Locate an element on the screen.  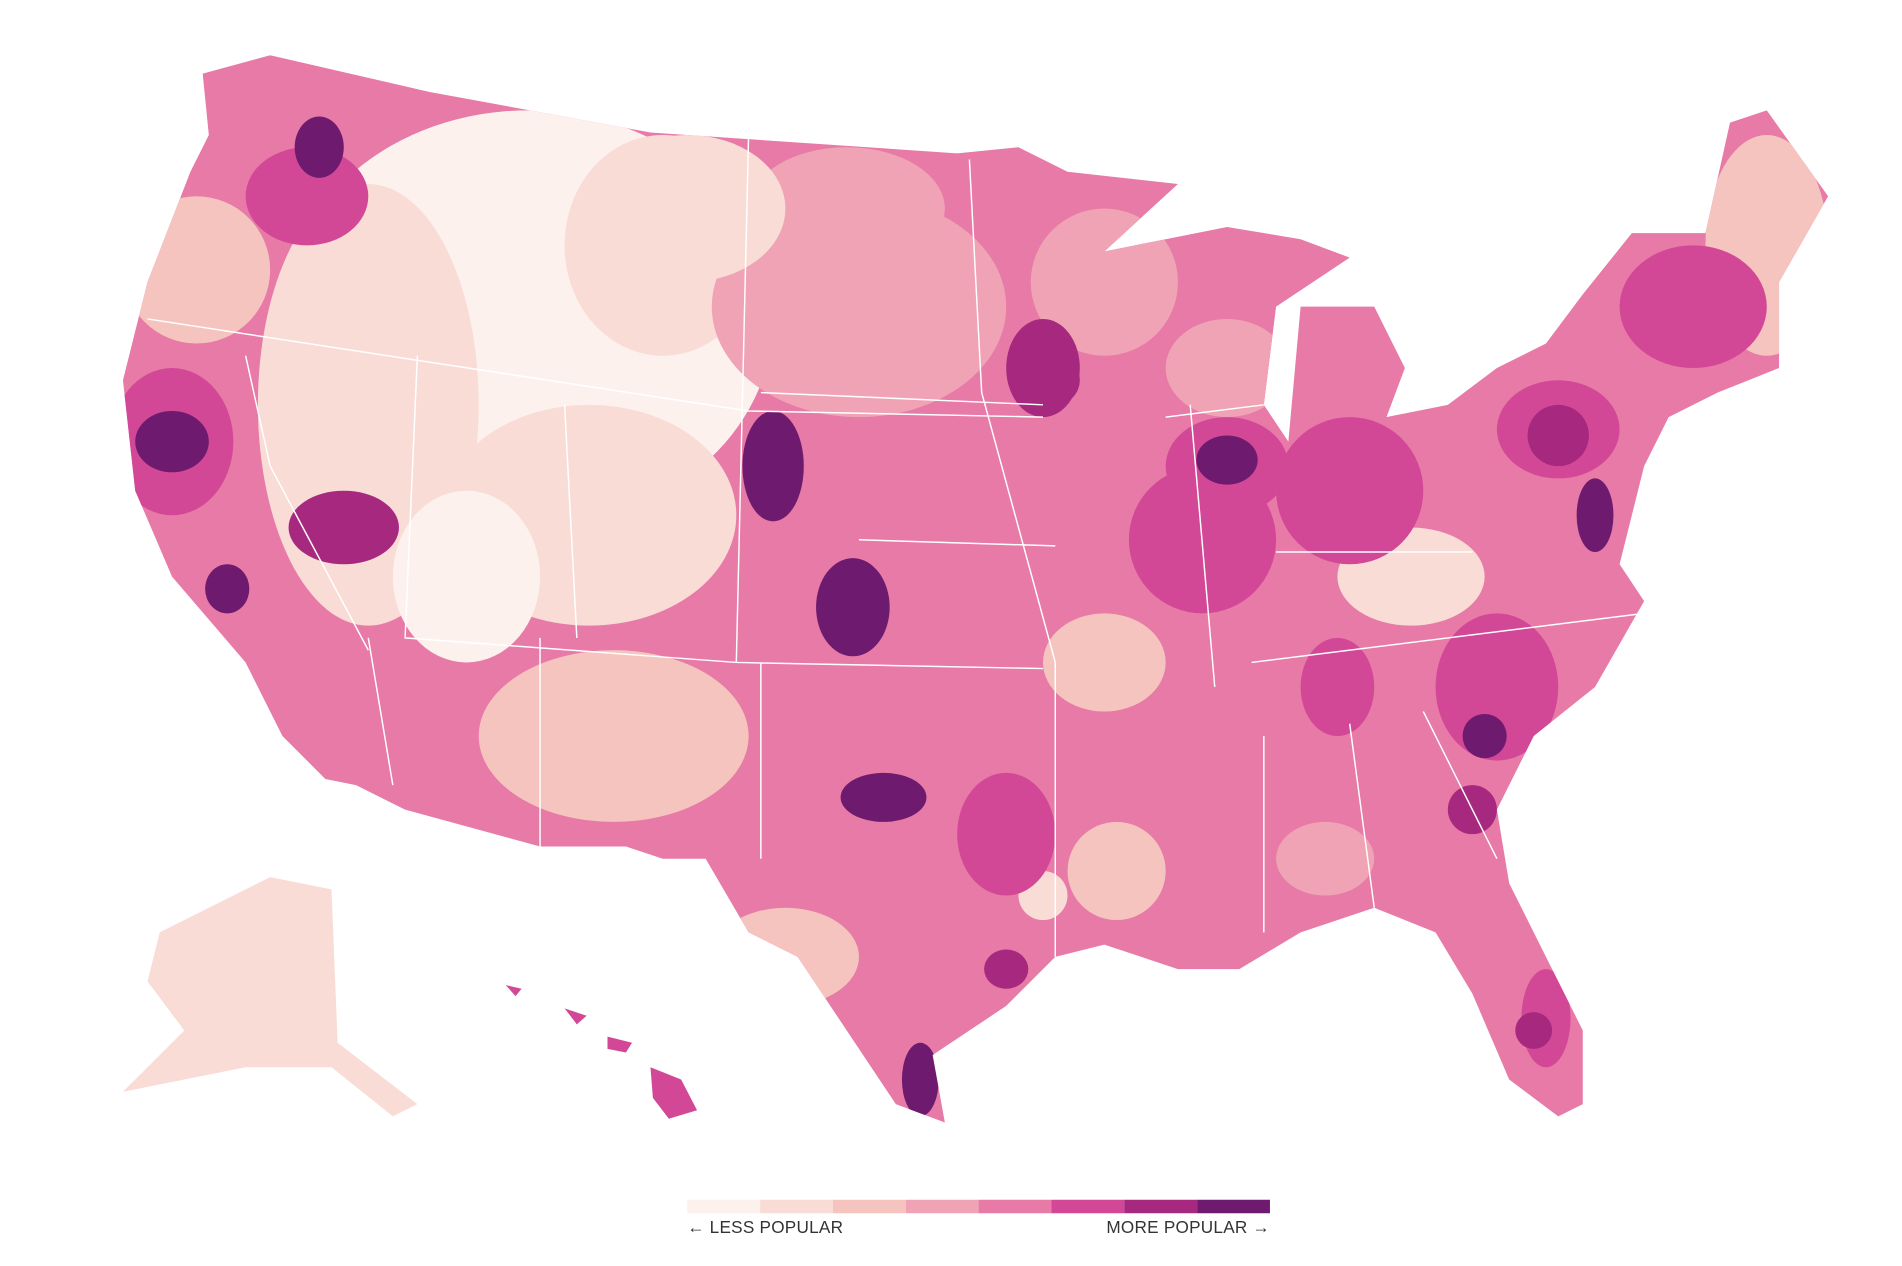
legend-low-label: ← LESS POPULAR is located at coordinates (765, 1227).